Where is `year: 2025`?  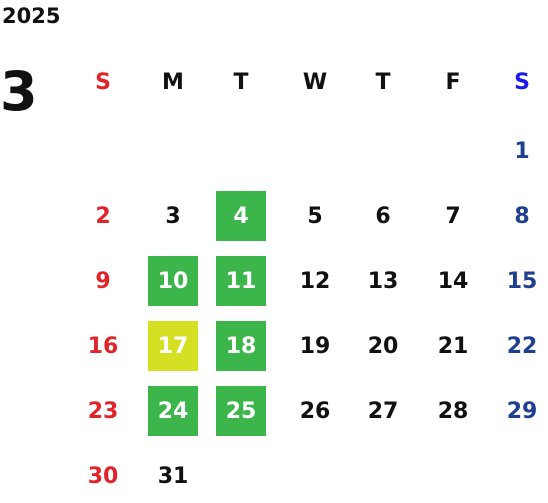
year: 2025 is located at coordinates (31, 16).